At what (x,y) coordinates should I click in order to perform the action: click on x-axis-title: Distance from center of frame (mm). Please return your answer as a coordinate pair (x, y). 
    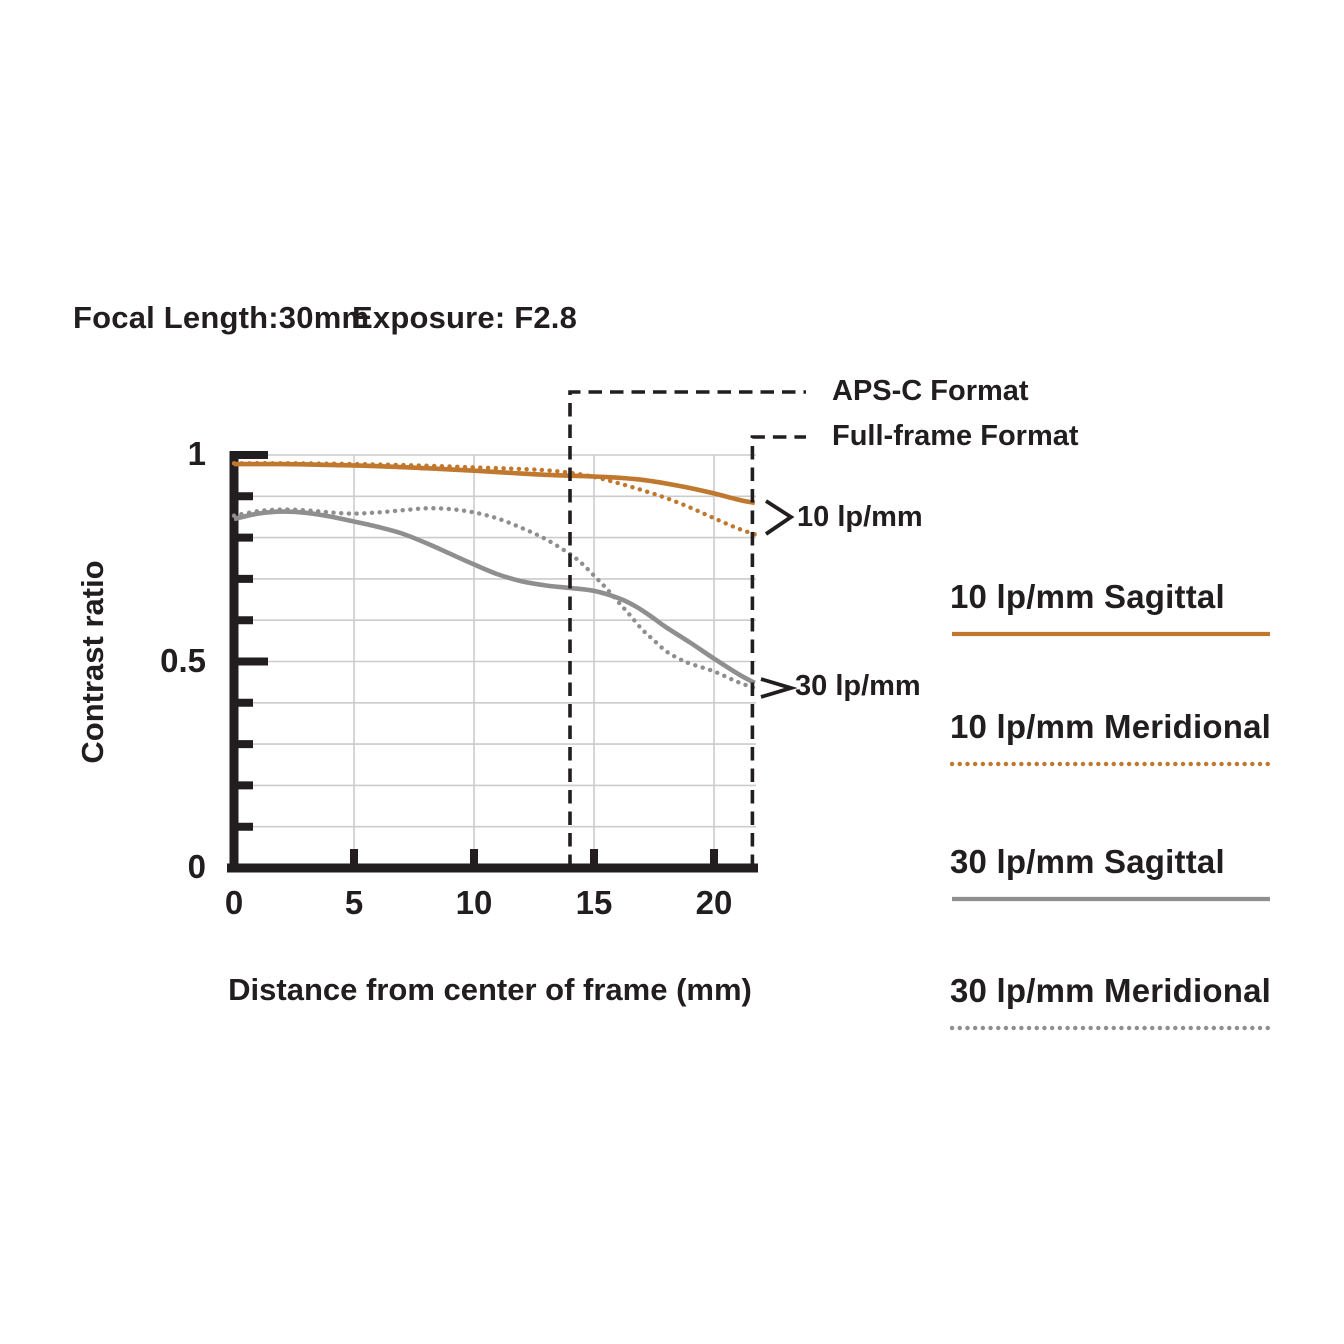
    Looking at the image, I should click on (490, 989).